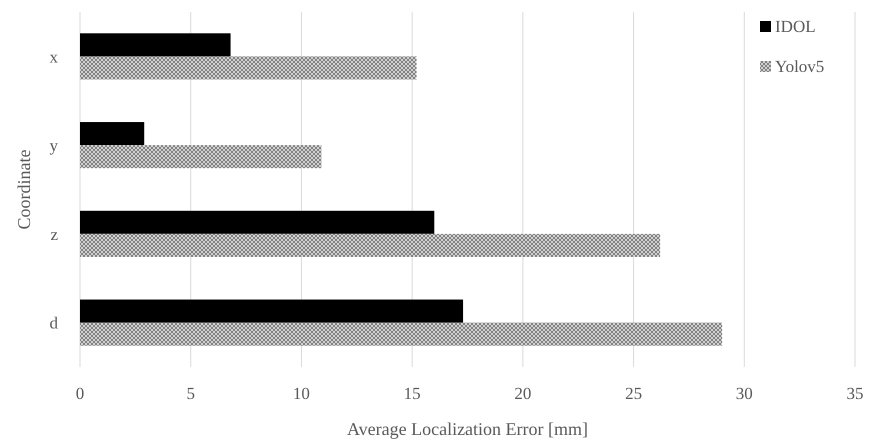  Describe the element at coordinates (412, 393) in the screenshot. I see `x-tick-label: 15` at that location.